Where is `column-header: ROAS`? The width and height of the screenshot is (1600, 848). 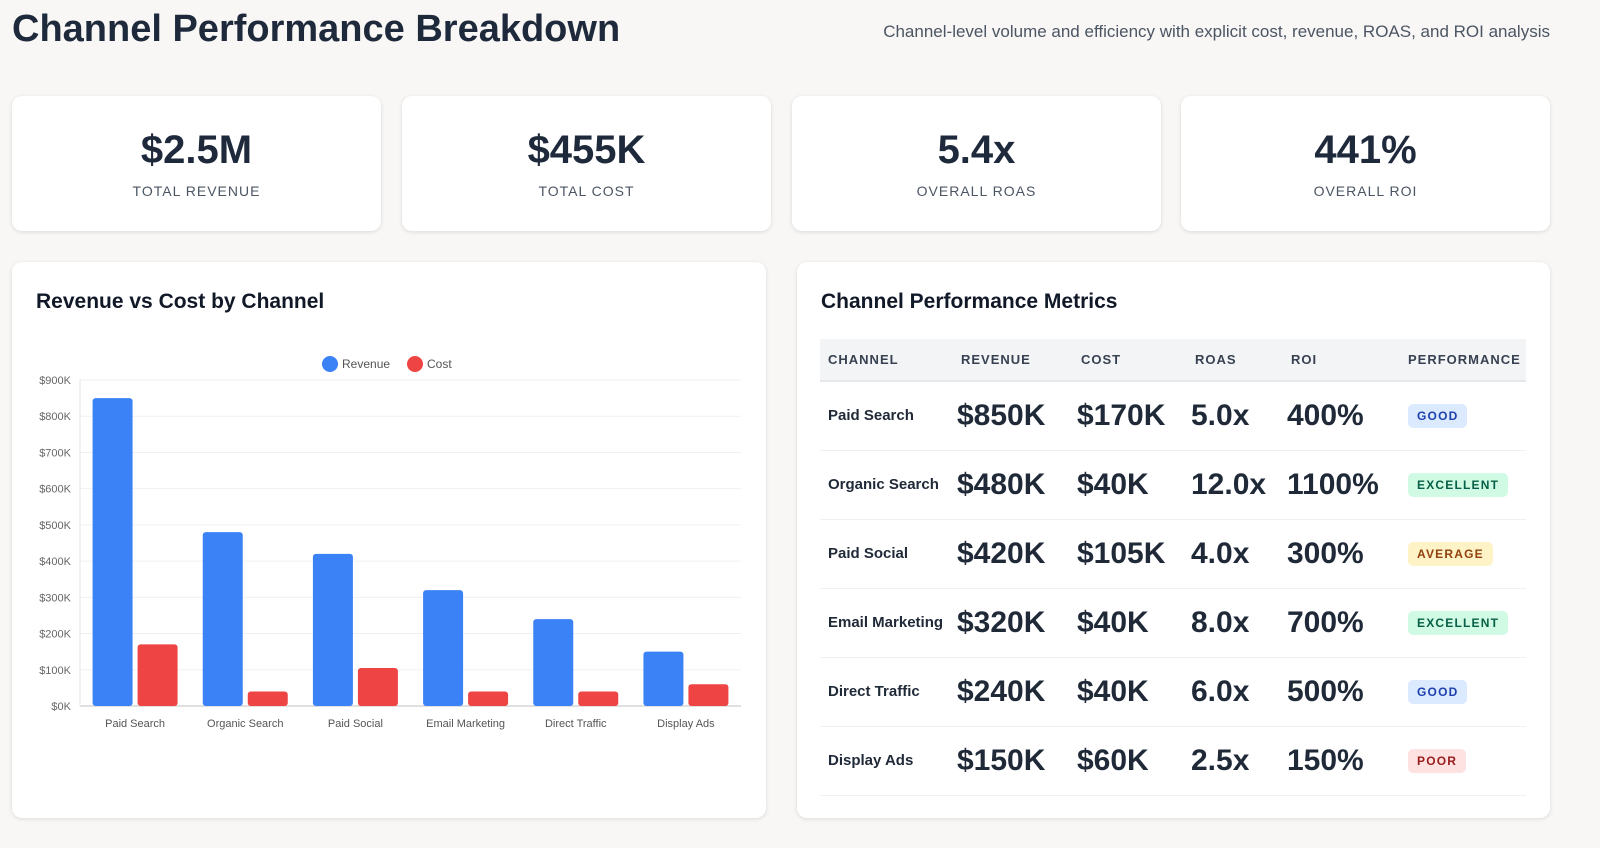
column-header: ROAS is located at coordinates (1235, 360).